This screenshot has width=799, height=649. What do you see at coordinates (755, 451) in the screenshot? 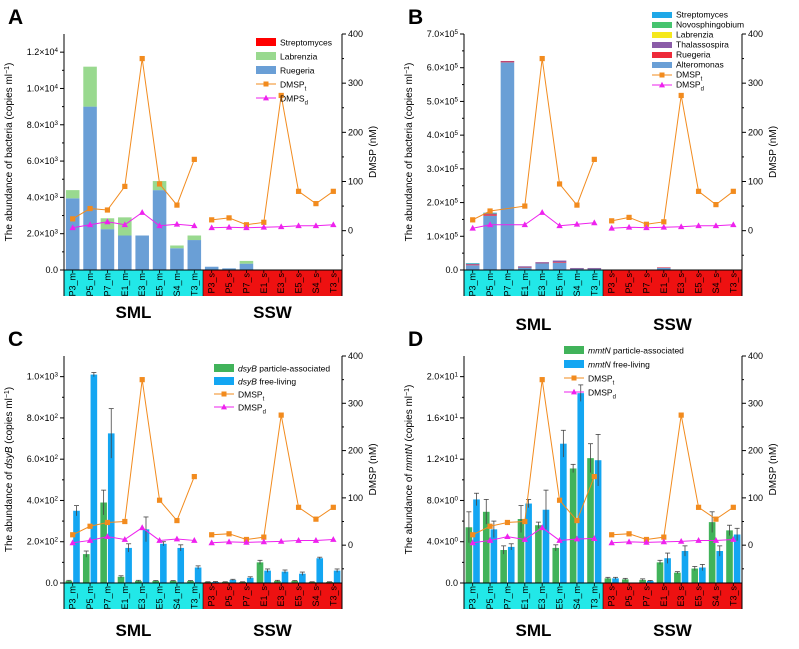
I see `y2-tick-label: 200` at bounding box center [755, 451].